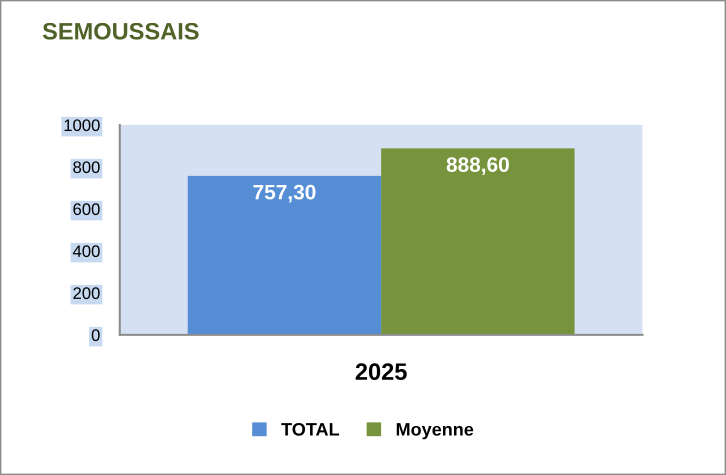 The height and width of the screenshot is (475, 726). Describe the element at coordinates (86, 209) in the screenshot. I see `y-tick-label: 600` at that location.